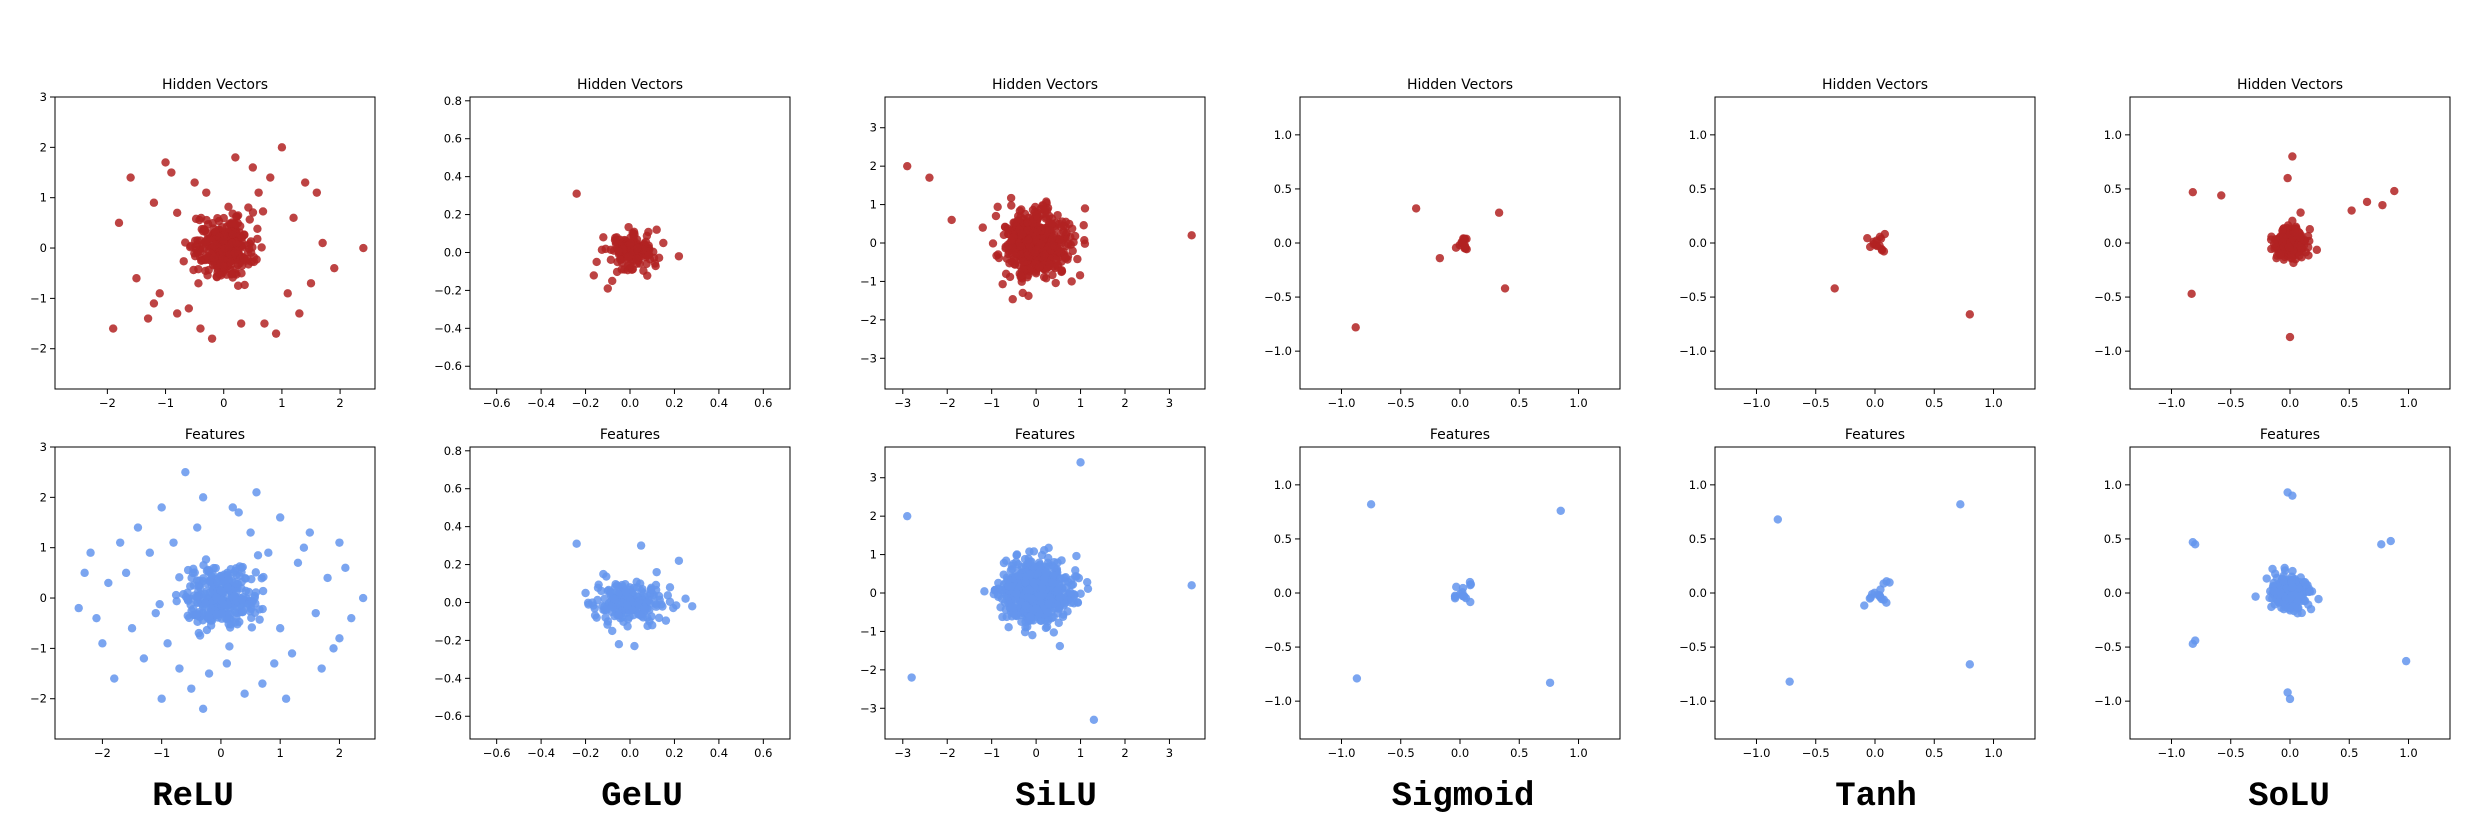 Image resolution: width=2479 pixels, height=826 pixels. I want to click on y-tick-label: 1.0, so click(1283, 135).